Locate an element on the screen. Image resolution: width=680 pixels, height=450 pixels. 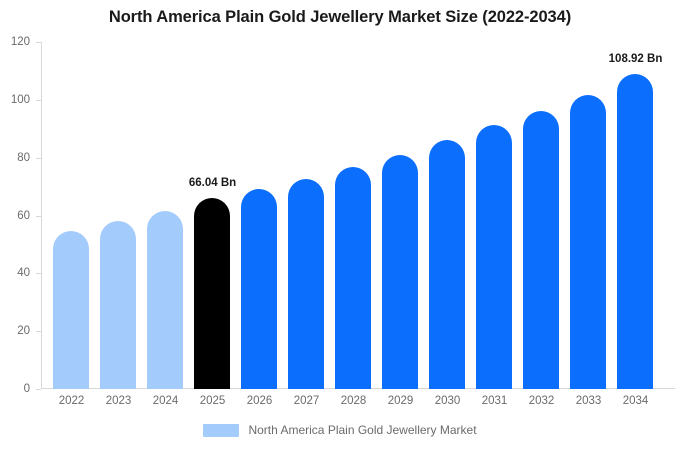
bar-2029 is located at coordinates (400, 271).